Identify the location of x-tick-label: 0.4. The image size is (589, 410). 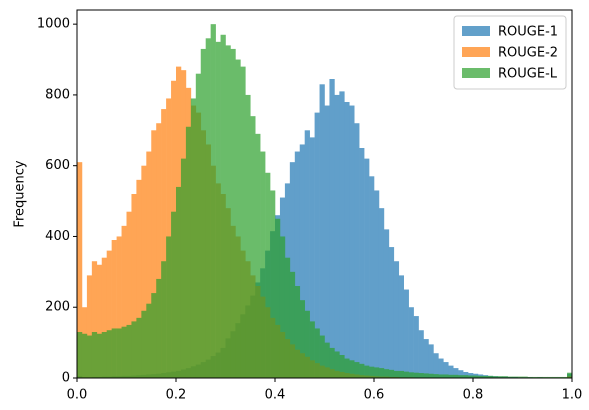
(275, 395).